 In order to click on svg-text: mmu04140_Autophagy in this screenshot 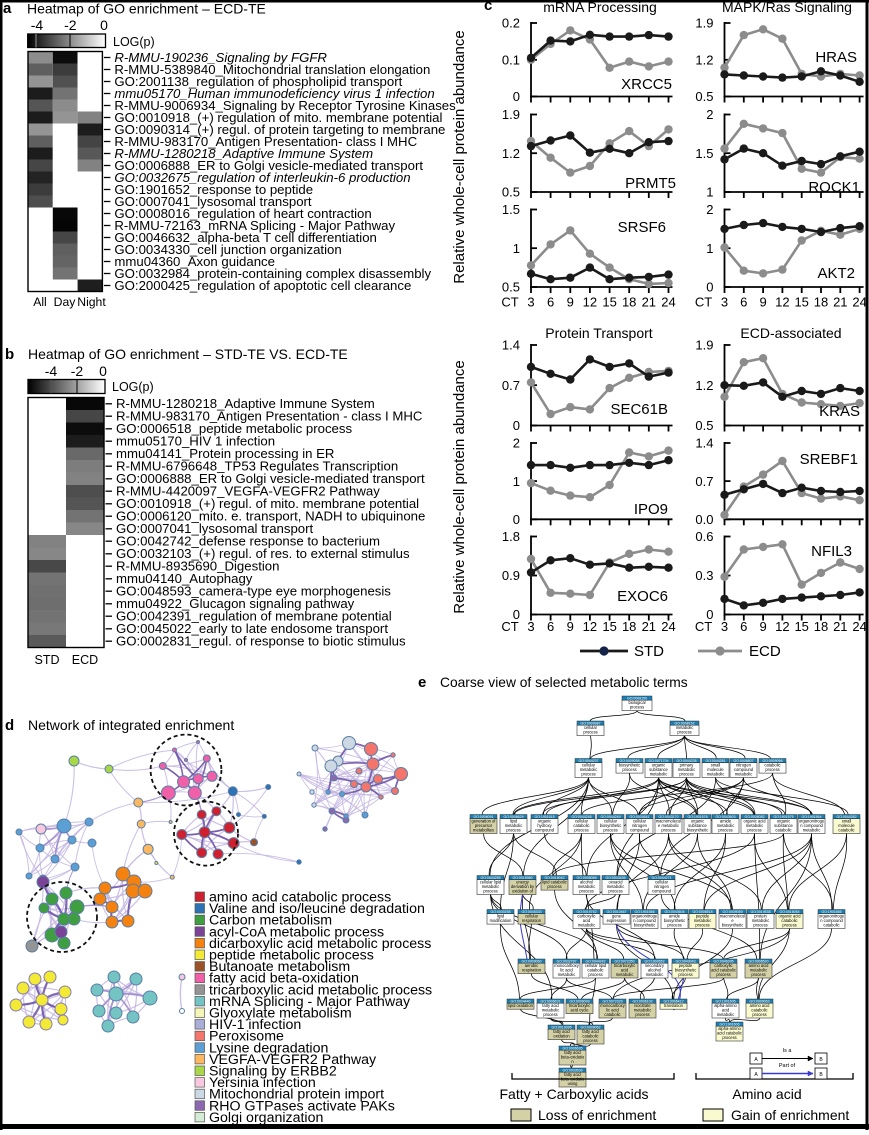, I will do `click(184, 578)`.